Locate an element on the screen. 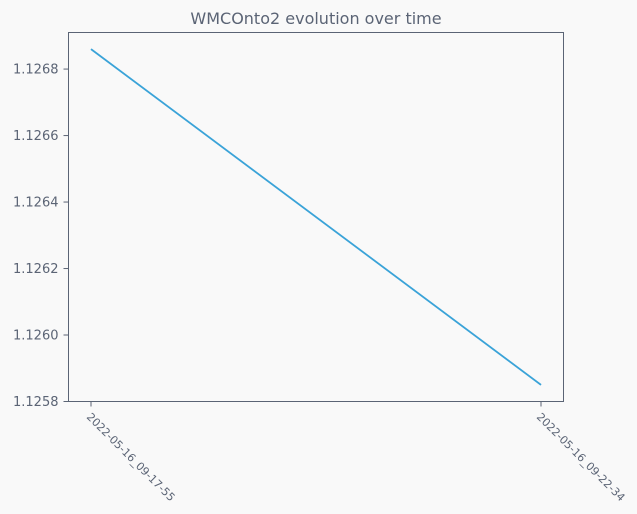 Image resolution: width=637 pixels, height=514 pixels. y-tick-label: 1.1262 is located at coordinates (36, 269).